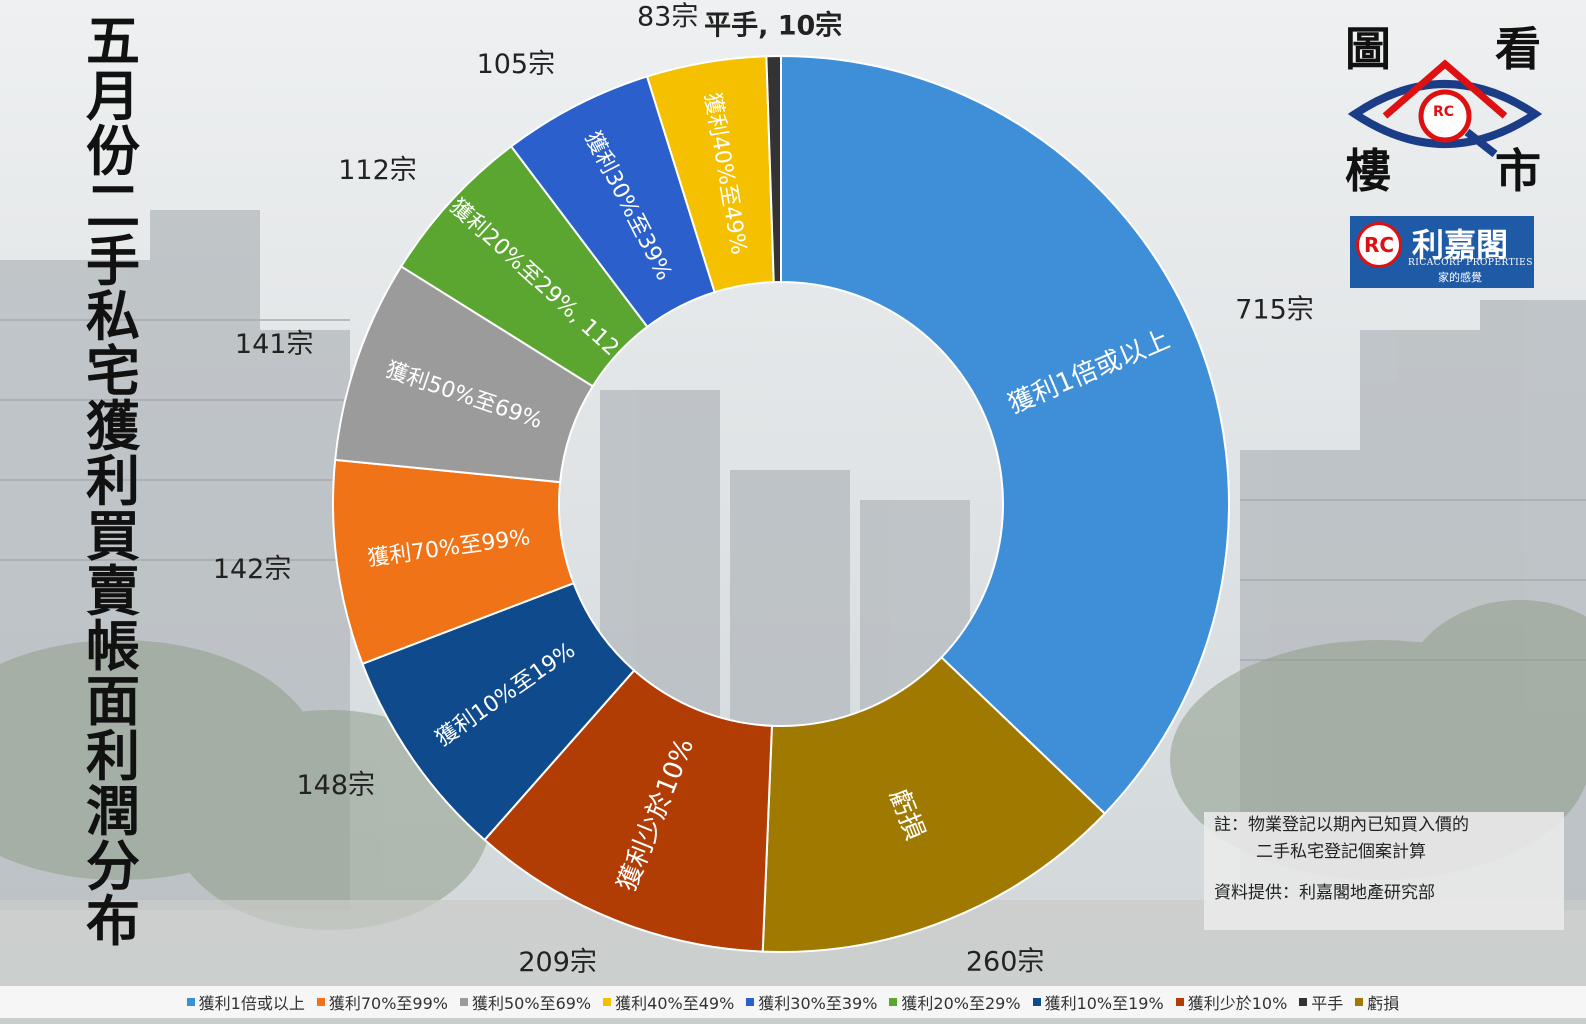  What do you see at coordinates (961, 1003) in the screenshot?
I see `legend-label: 獲利20%至29%` at bounding box center [961, 1003].